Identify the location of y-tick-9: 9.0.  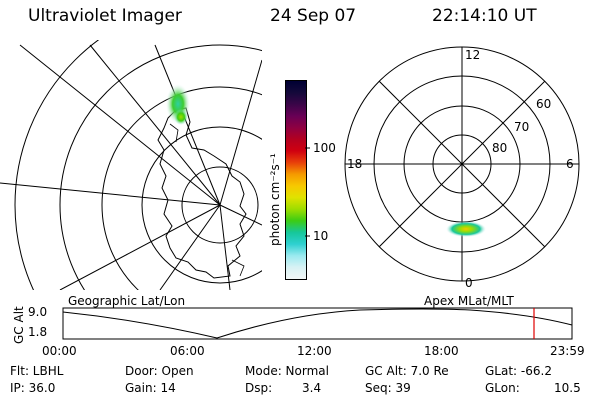
(38, 312).